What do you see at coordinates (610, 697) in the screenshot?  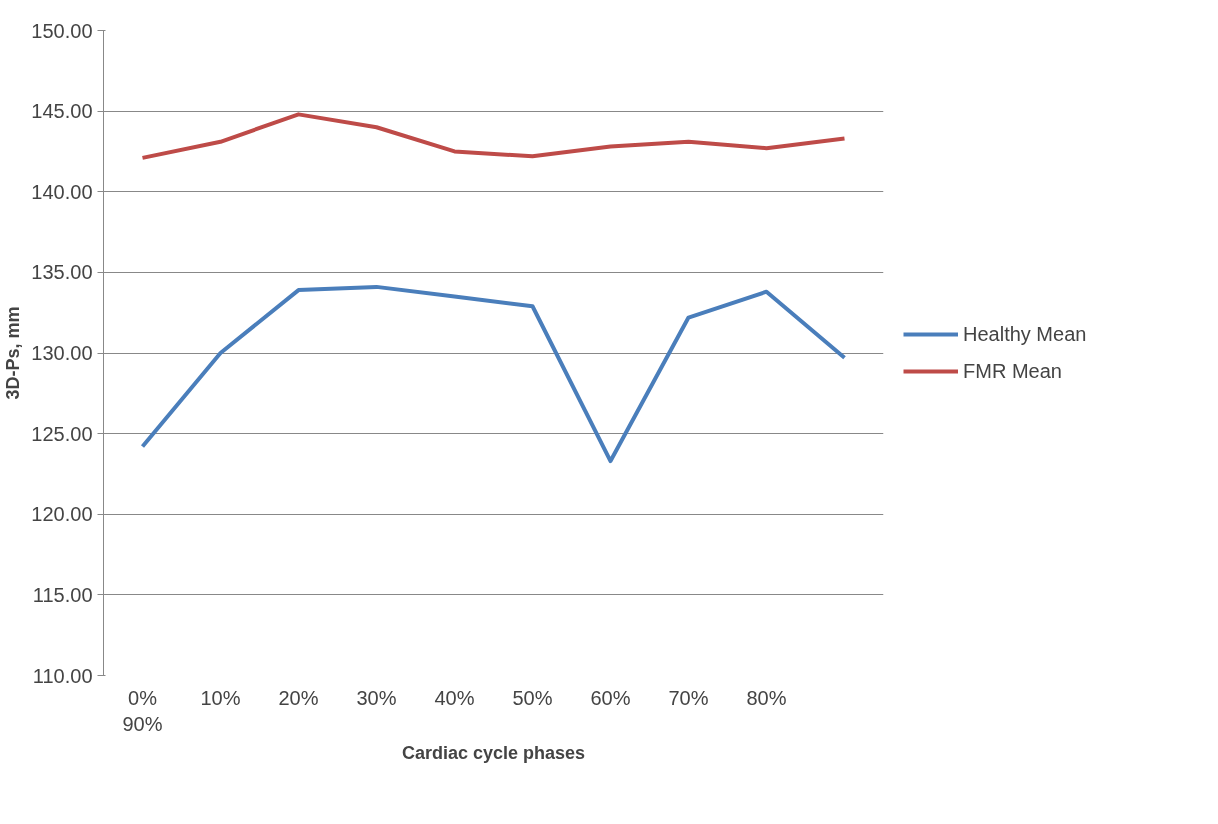 I see `x-tick-label: 60%` at bounding box center [610, 697].